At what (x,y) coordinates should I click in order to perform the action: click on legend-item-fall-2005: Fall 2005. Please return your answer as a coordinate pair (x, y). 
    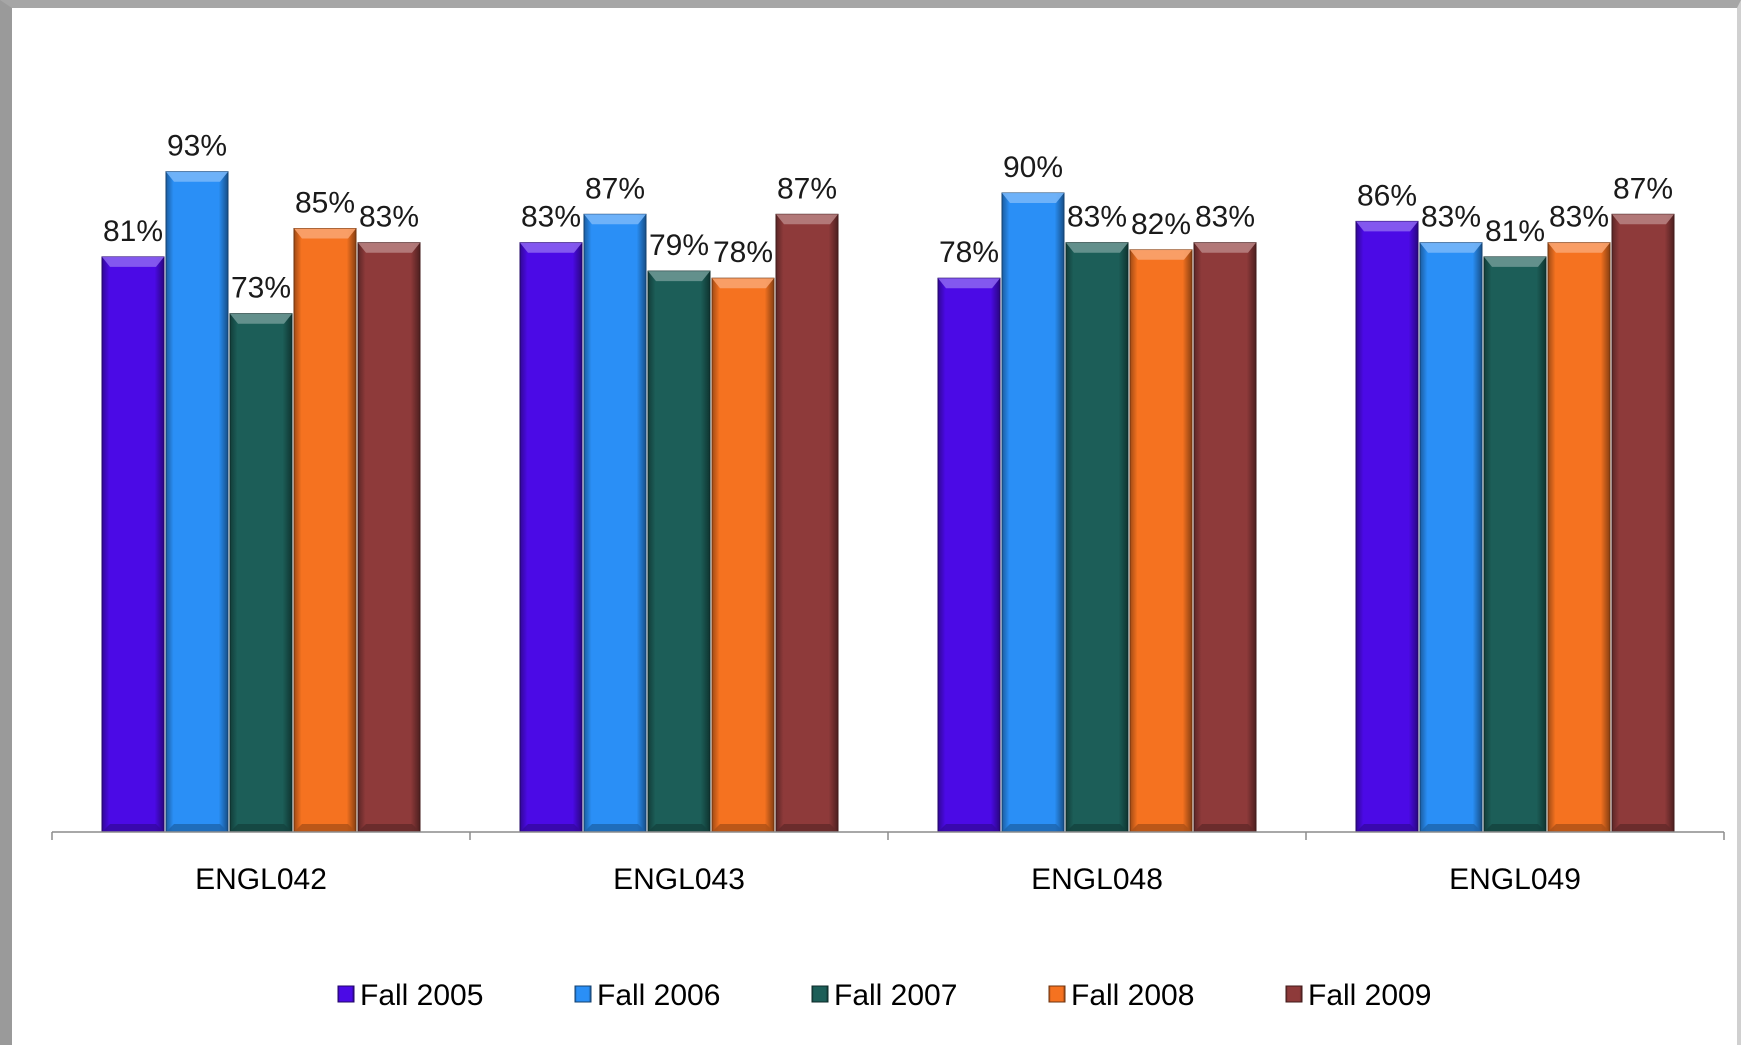
    Looking at the image, I should click on (410, 995).